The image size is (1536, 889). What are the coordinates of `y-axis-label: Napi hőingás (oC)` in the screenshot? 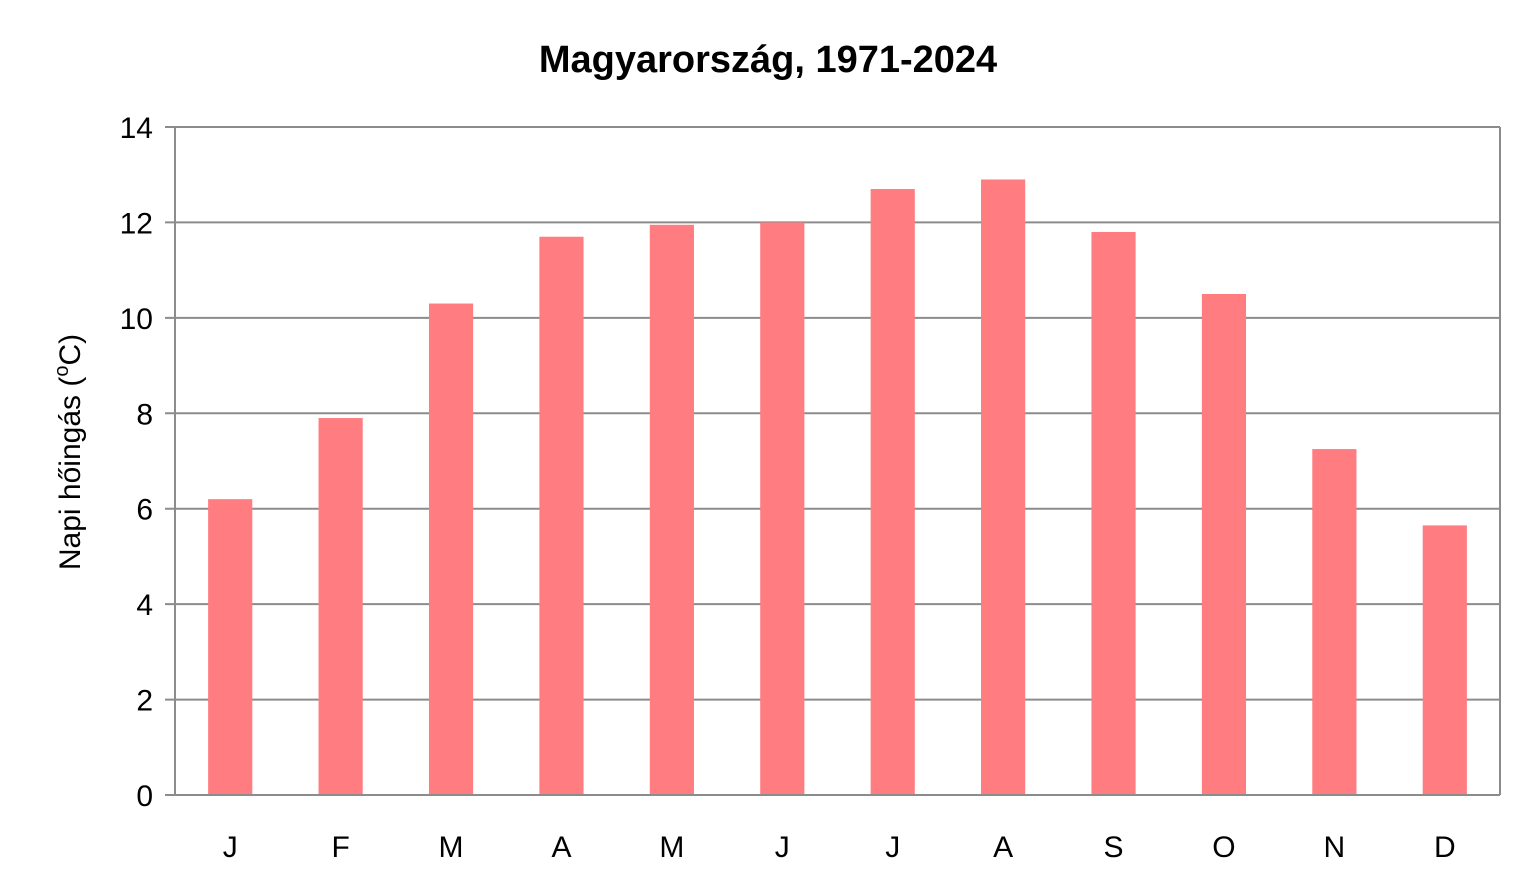 It's located at (69, 452).